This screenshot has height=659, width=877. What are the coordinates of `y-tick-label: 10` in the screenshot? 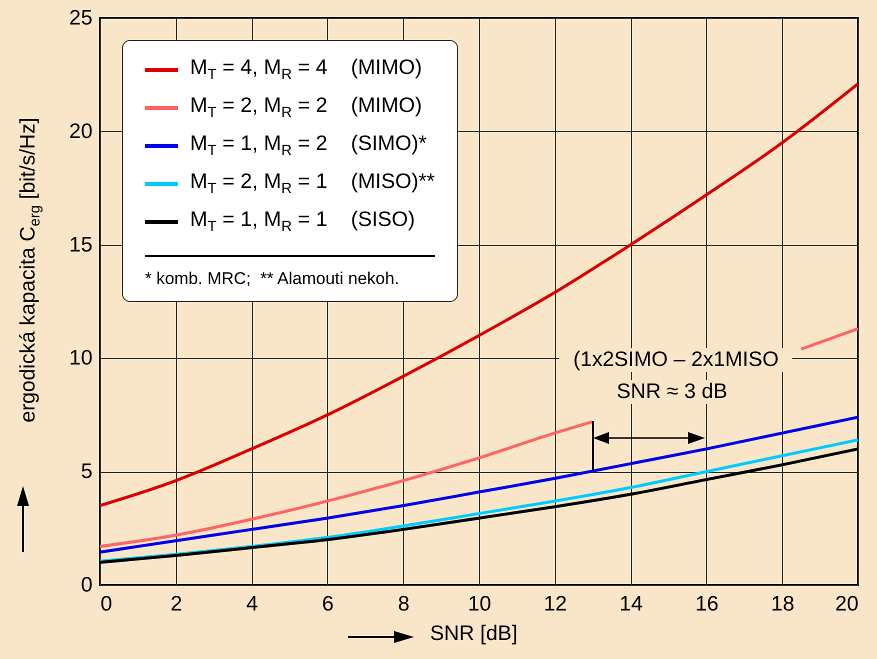 It's located at (80, 358).